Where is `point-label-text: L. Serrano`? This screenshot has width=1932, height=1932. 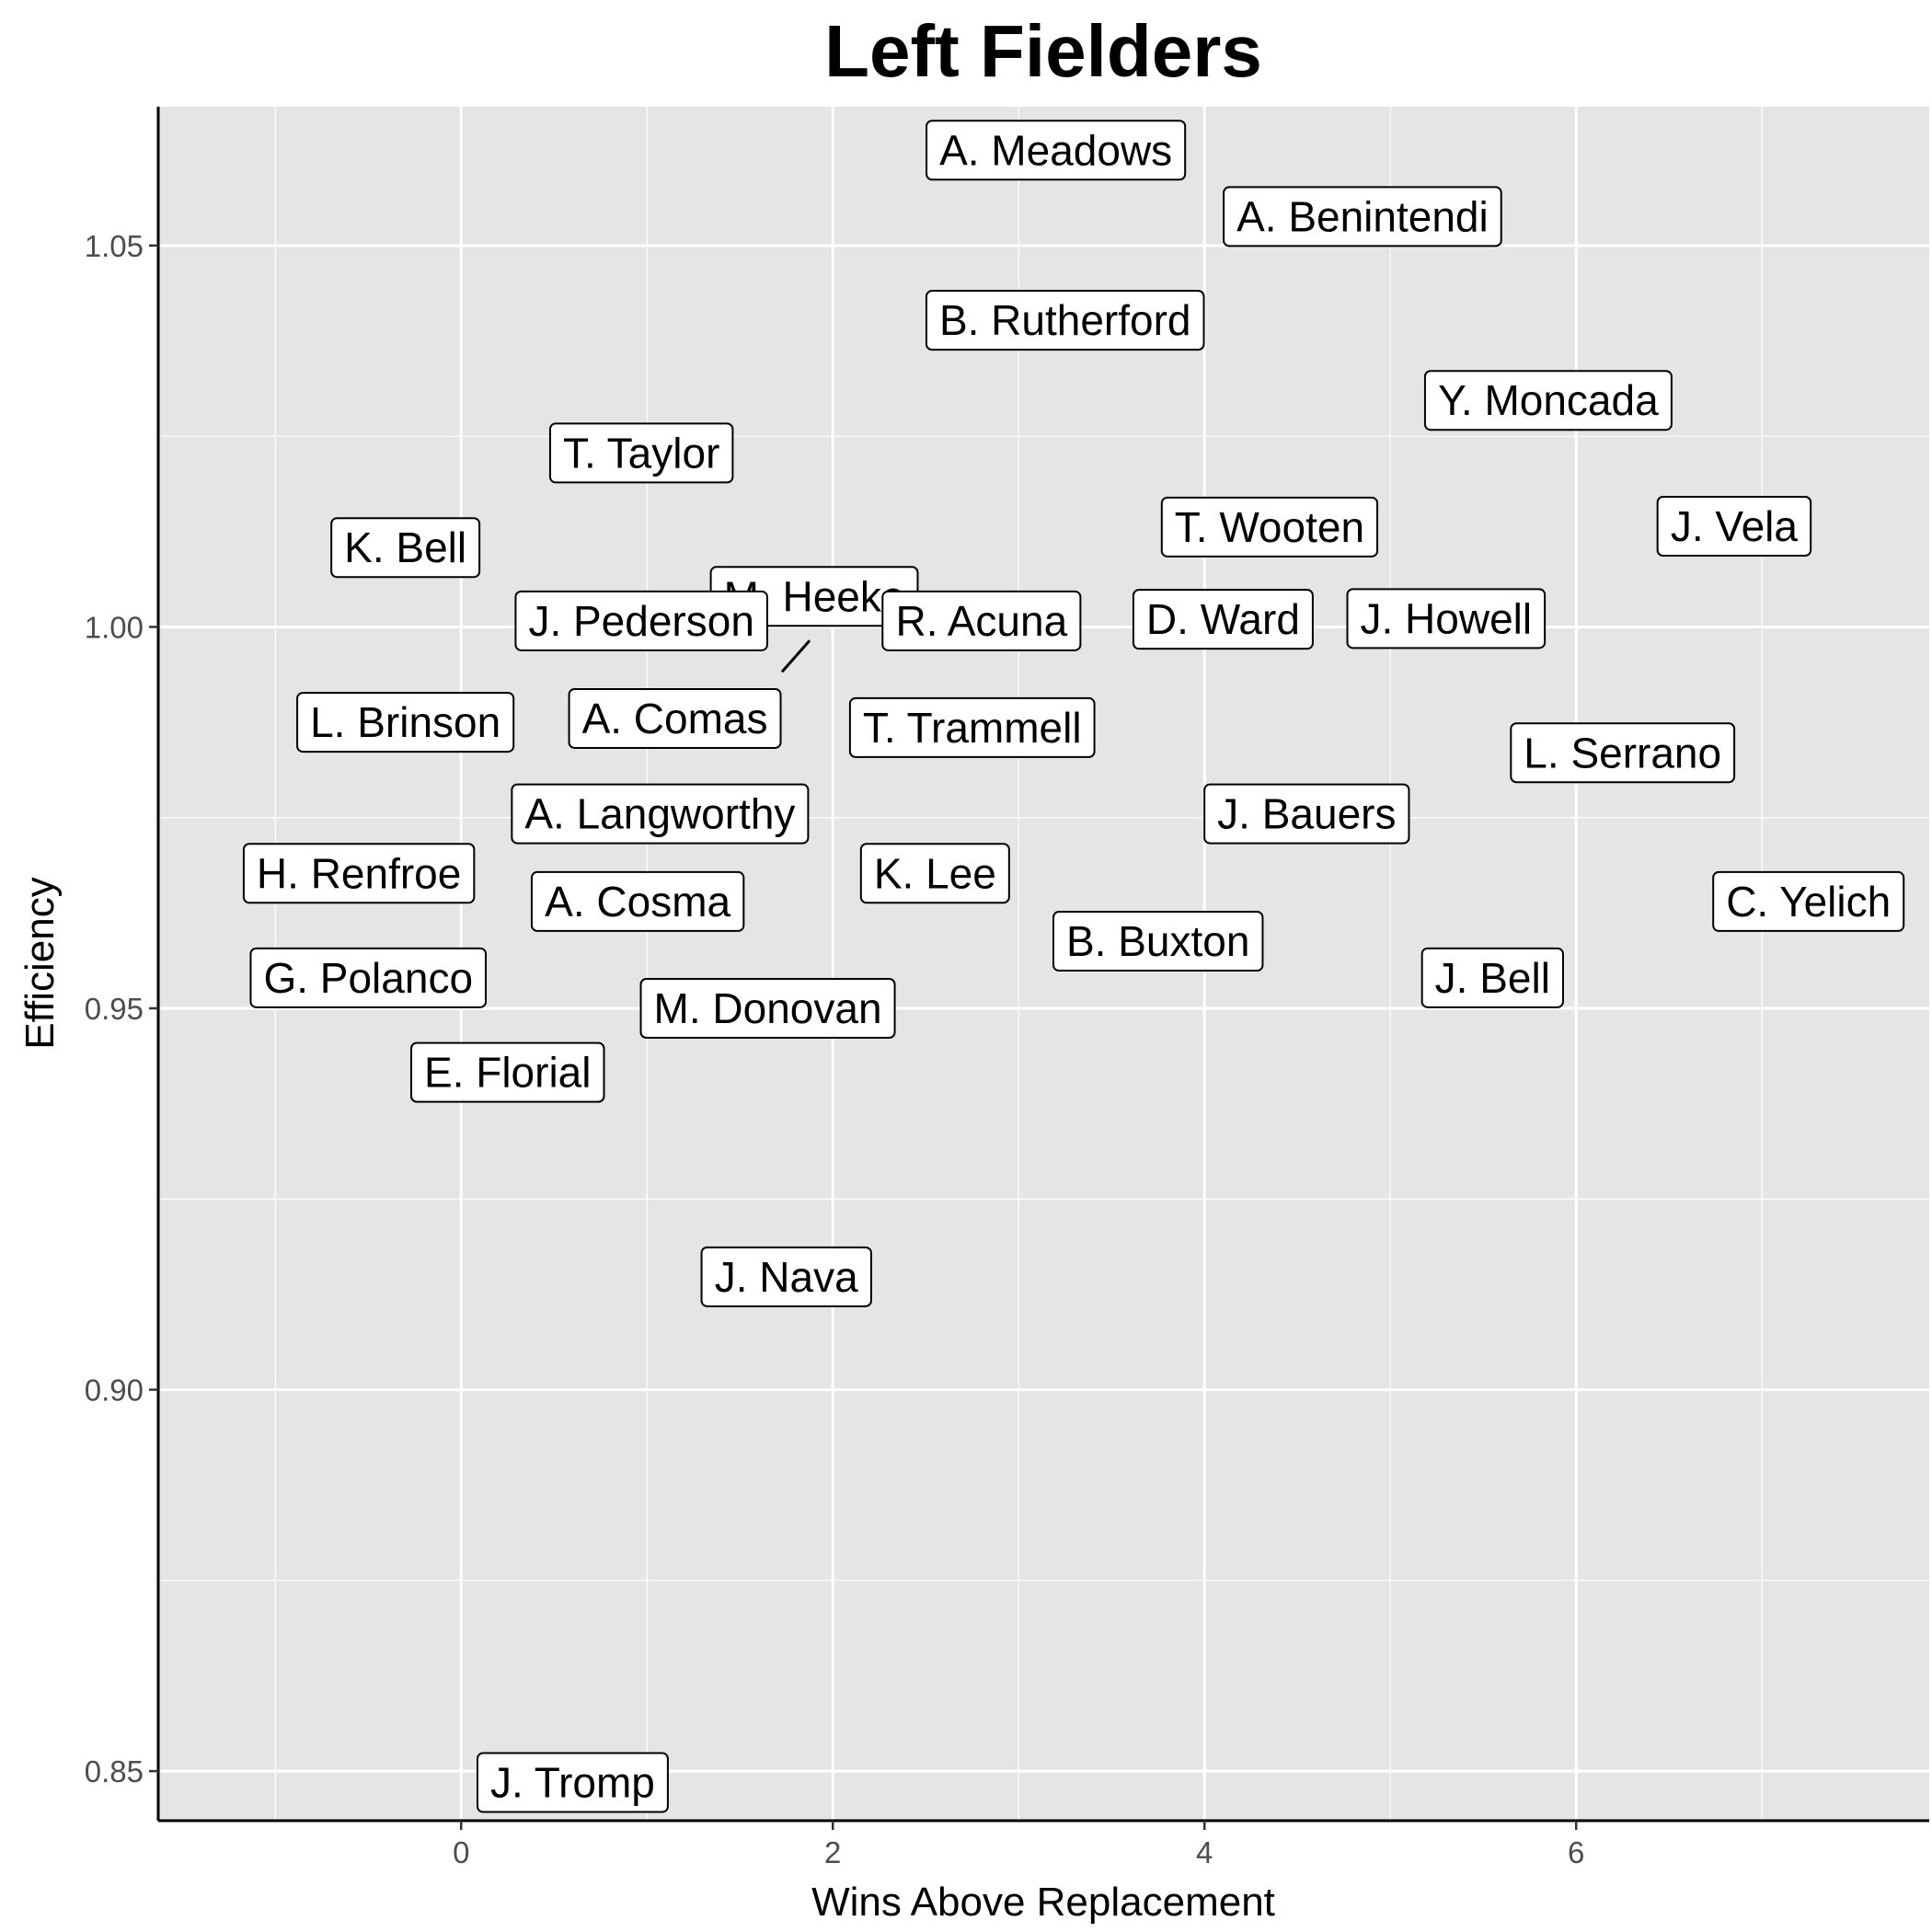 point-label-text: L. Serrano is located at coordinates (1622, 752).